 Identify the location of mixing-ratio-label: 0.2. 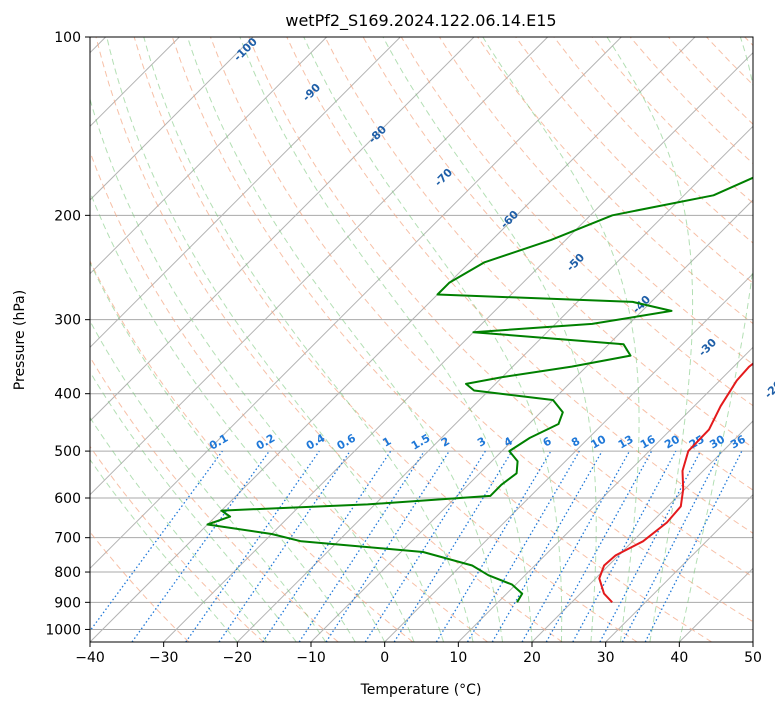
(265, 442).